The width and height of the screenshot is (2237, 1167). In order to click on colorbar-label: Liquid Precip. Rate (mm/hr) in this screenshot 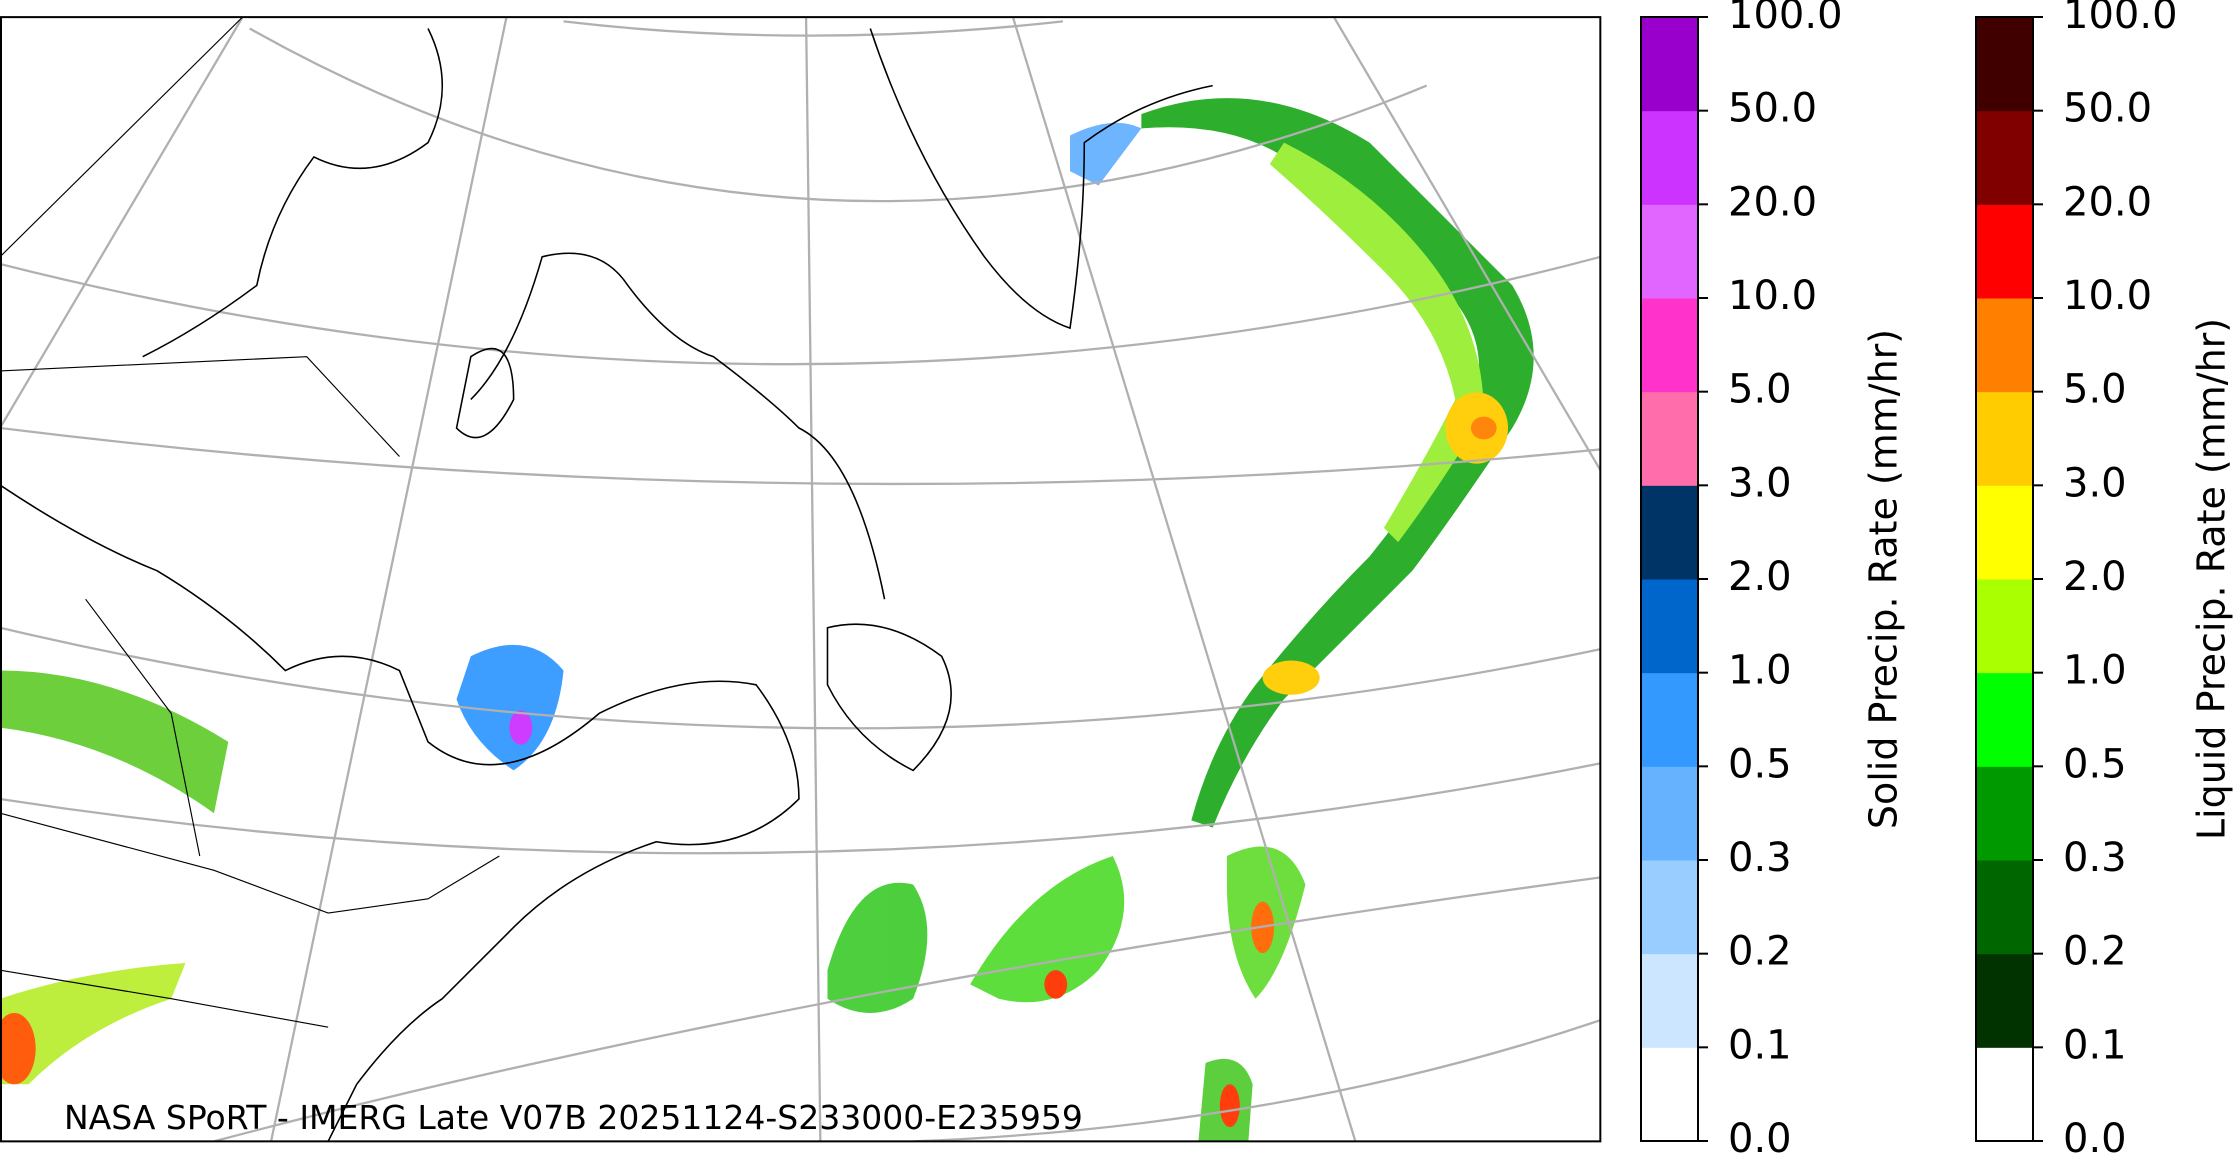, I will do `click(2212, 579)`.